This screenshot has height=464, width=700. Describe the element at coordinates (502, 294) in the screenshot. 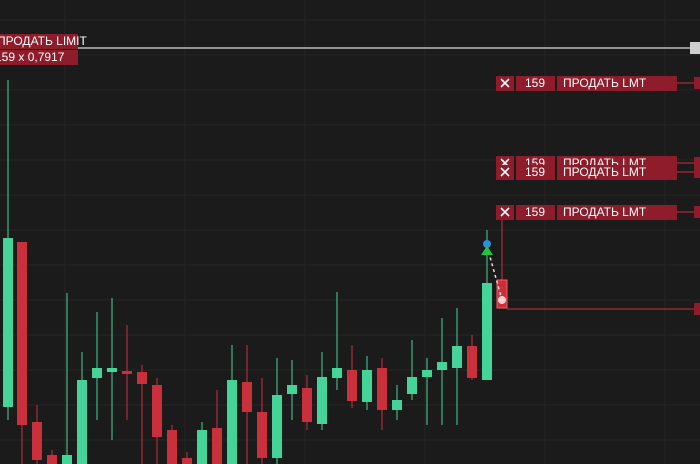

I see `selected-candle` at that location.